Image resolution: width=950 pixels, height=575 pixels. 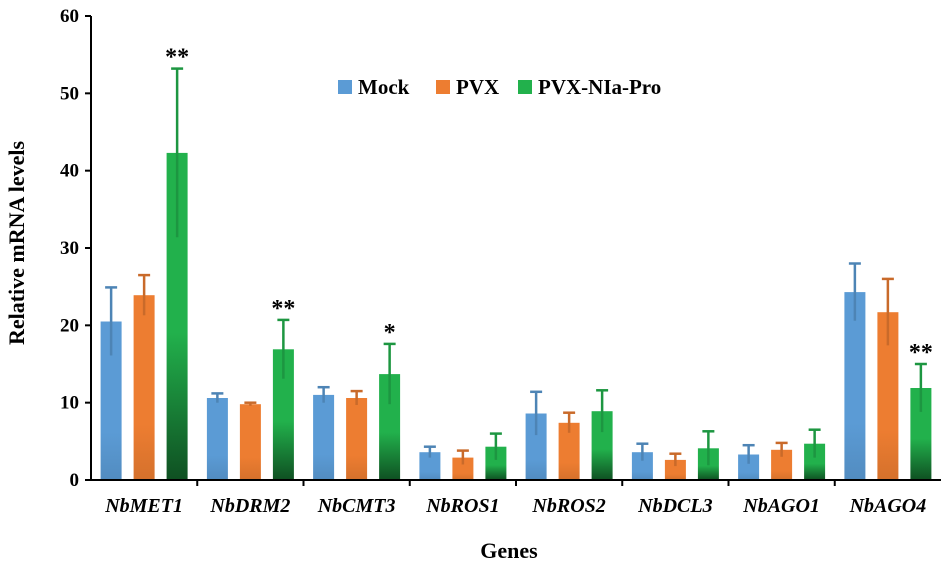 What do you see at coordinates (357, 439) in the screenshot?
I see `bar-nbcmt3-pvx` at bounding box center [357, 439].